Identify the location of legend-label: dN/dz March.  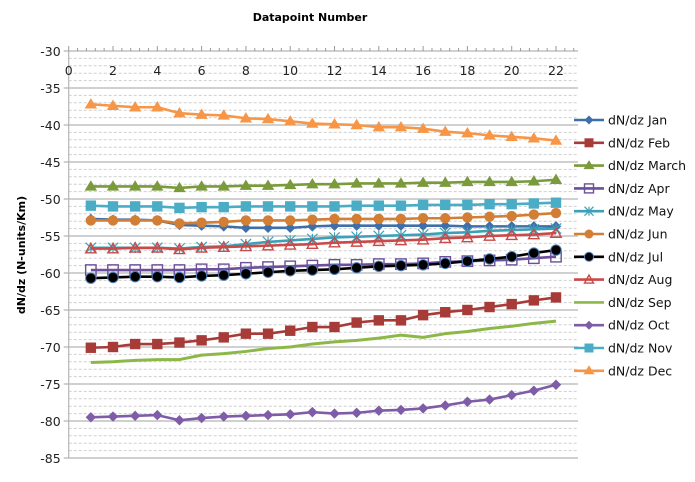
(647, 165).